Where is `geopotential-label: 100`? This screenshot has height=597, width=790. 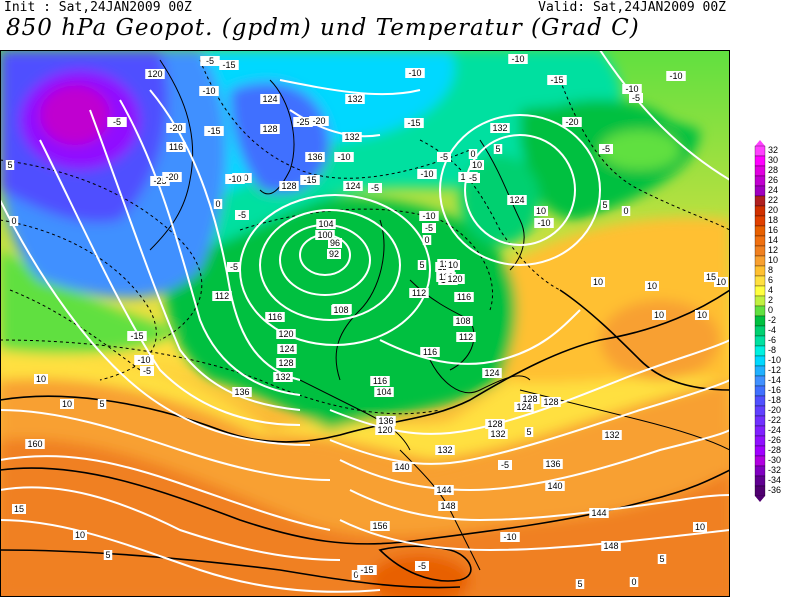
geopotential-label: 100 is located at coordinates (324, 235).